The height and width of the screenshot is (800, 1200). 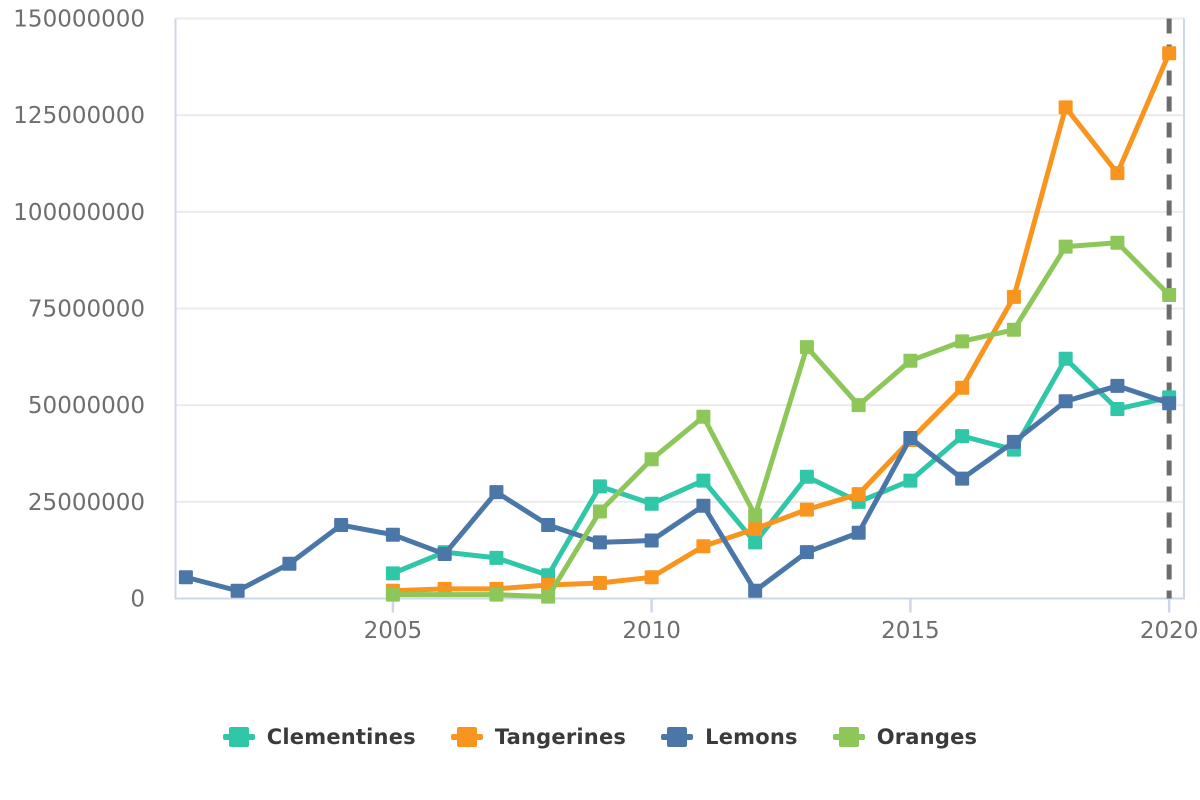 What do you see at coordinates (751, 737) in the screenshot?
I see `legend-label-lemons: Lemons` at bounding box center [751, 737].